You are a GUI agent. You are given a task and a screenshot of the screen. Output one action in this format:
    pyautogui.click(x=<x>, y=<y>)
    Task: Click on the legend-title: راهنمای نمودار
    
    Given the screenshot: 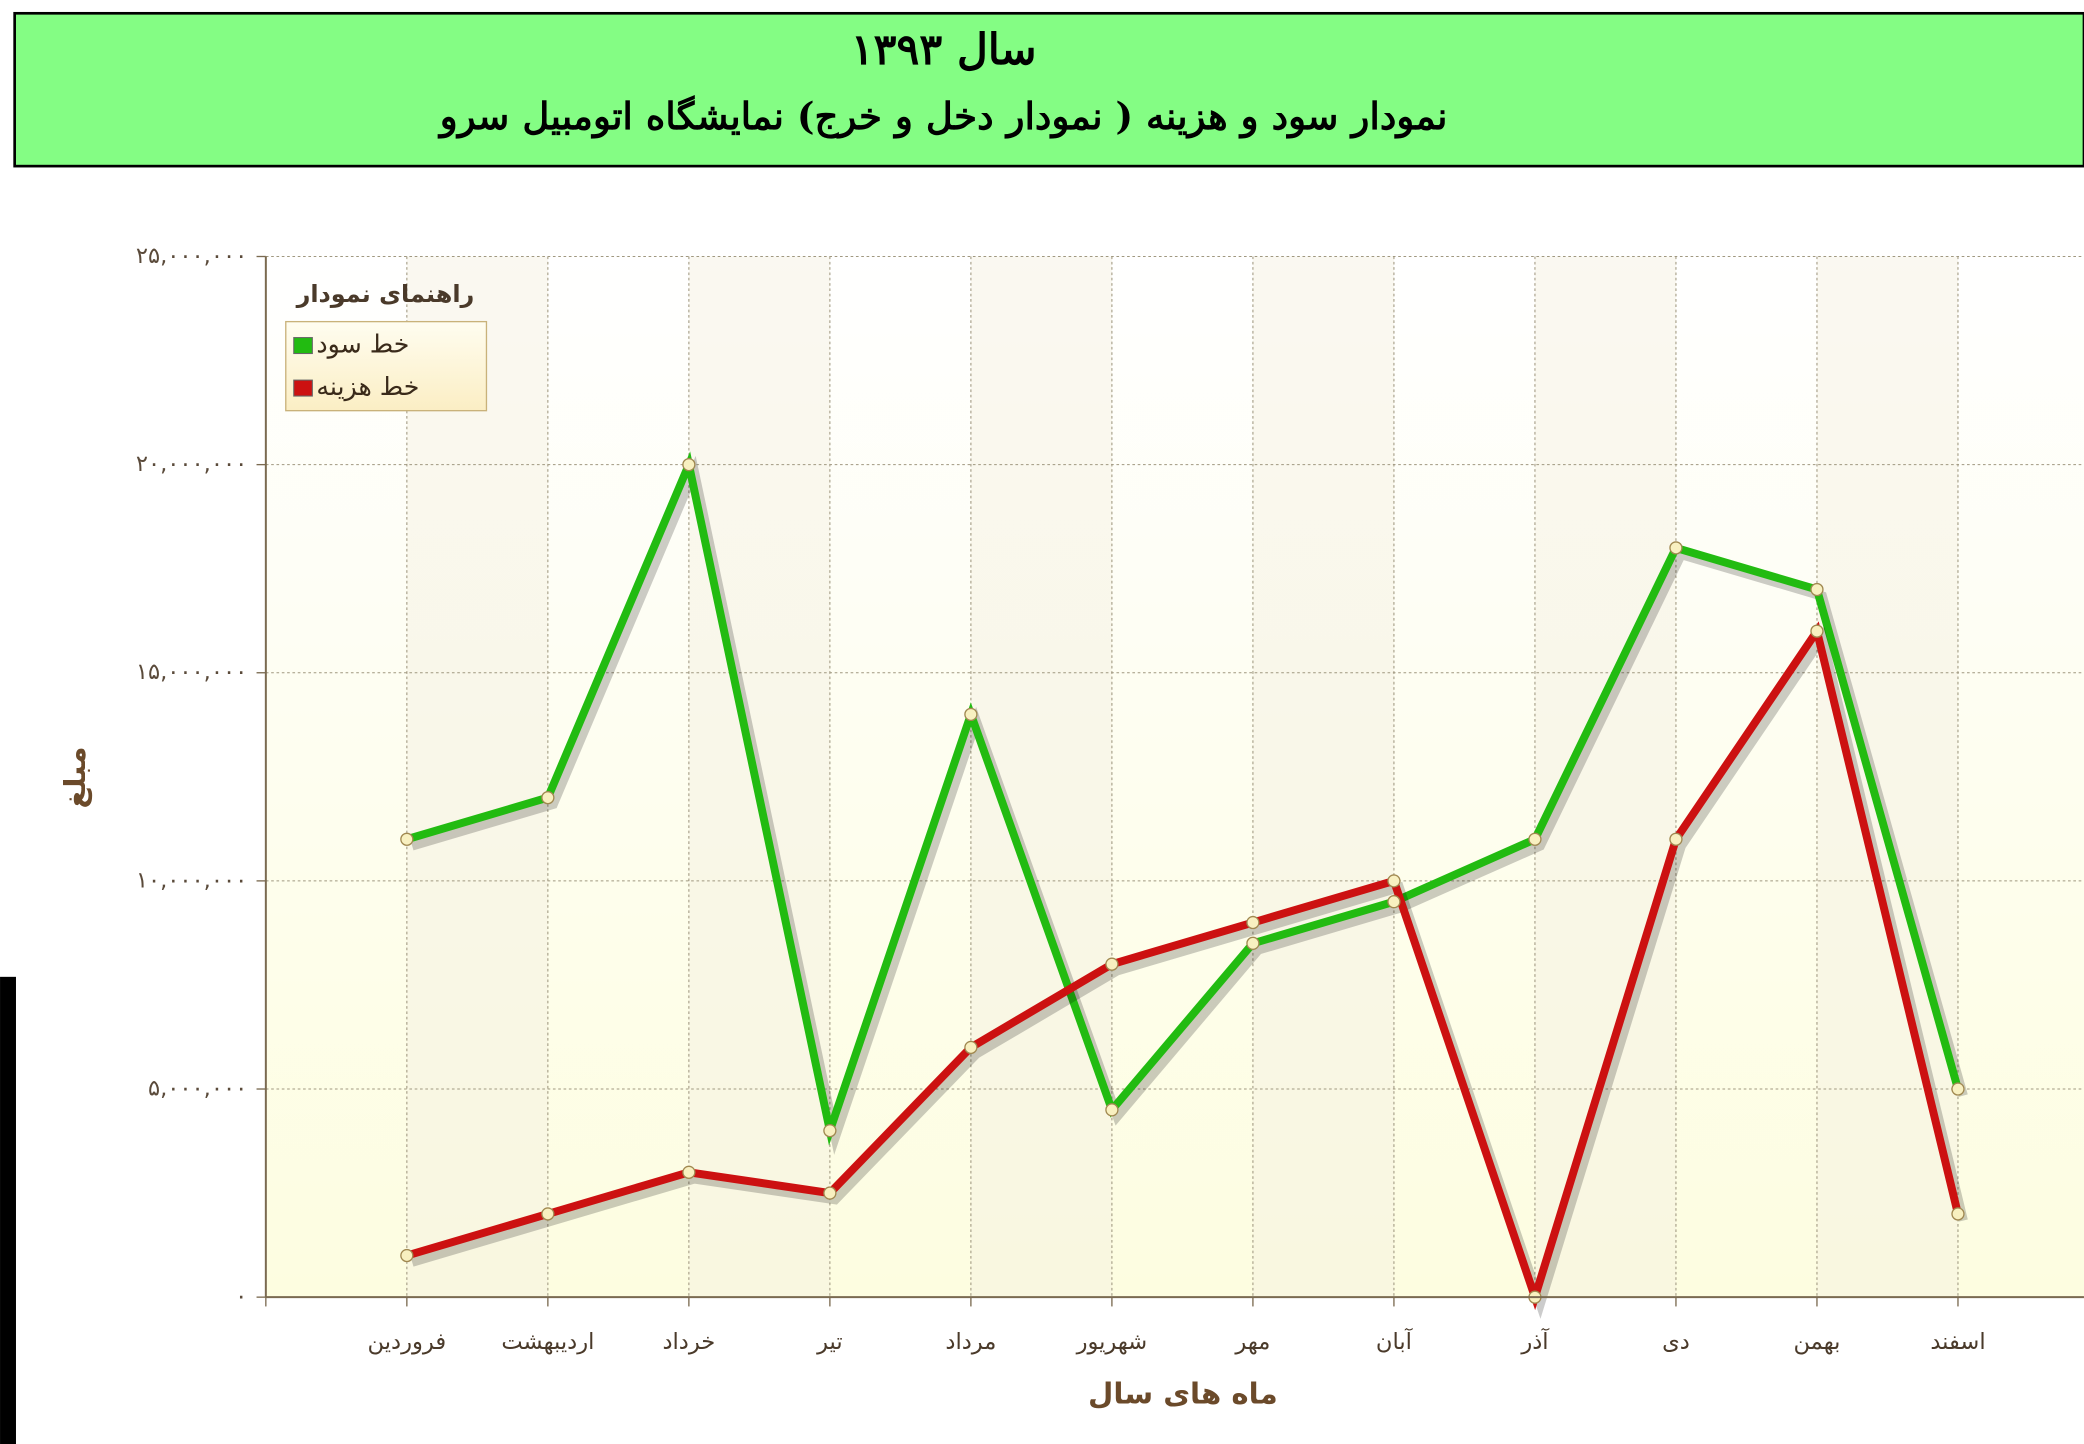 What is the action you would take?
    pyautogui.click(x=385, y=294)
    